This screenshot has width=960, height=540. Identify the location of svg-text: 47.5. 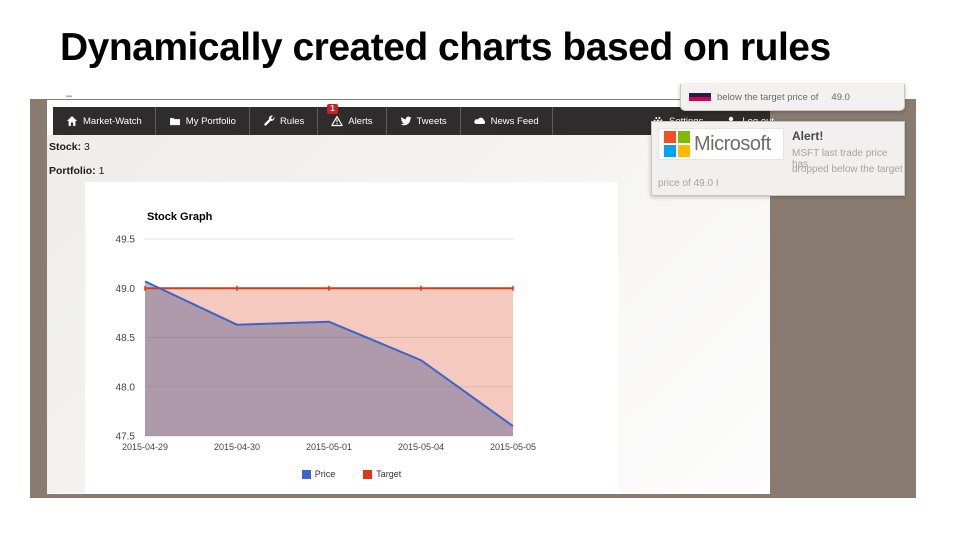
(126, 437).